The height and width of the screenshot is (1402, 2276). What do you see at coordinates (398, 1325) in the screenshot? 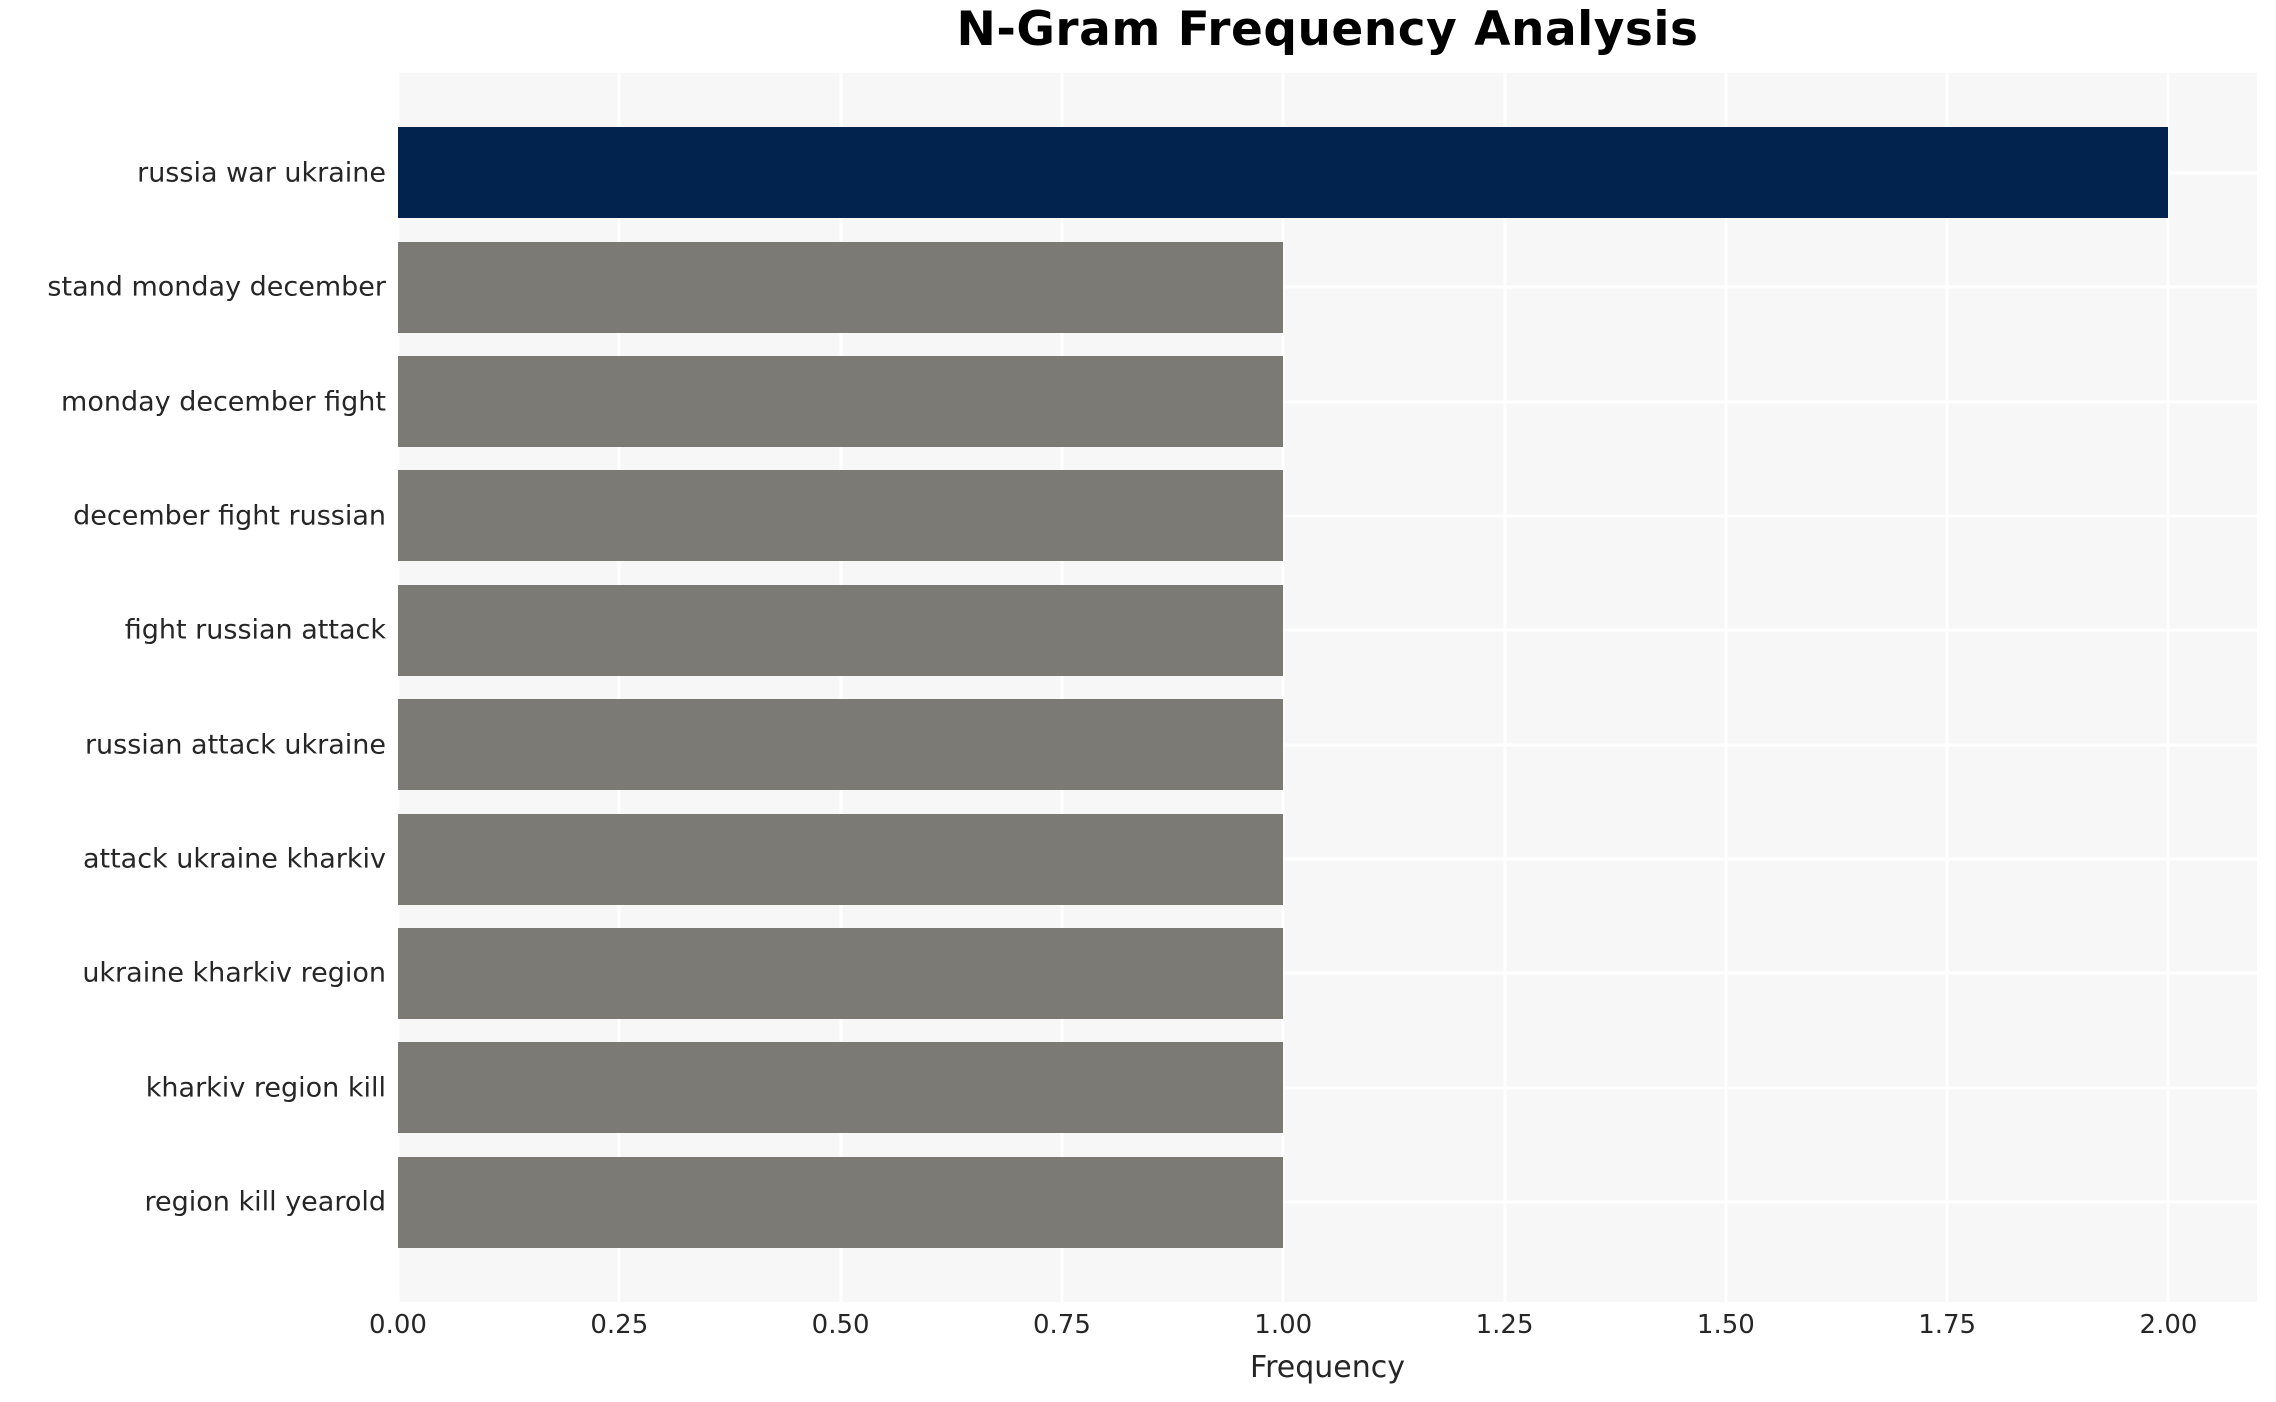
I see `x-tick-label: 0.00` at bounding box center [398, 1325].